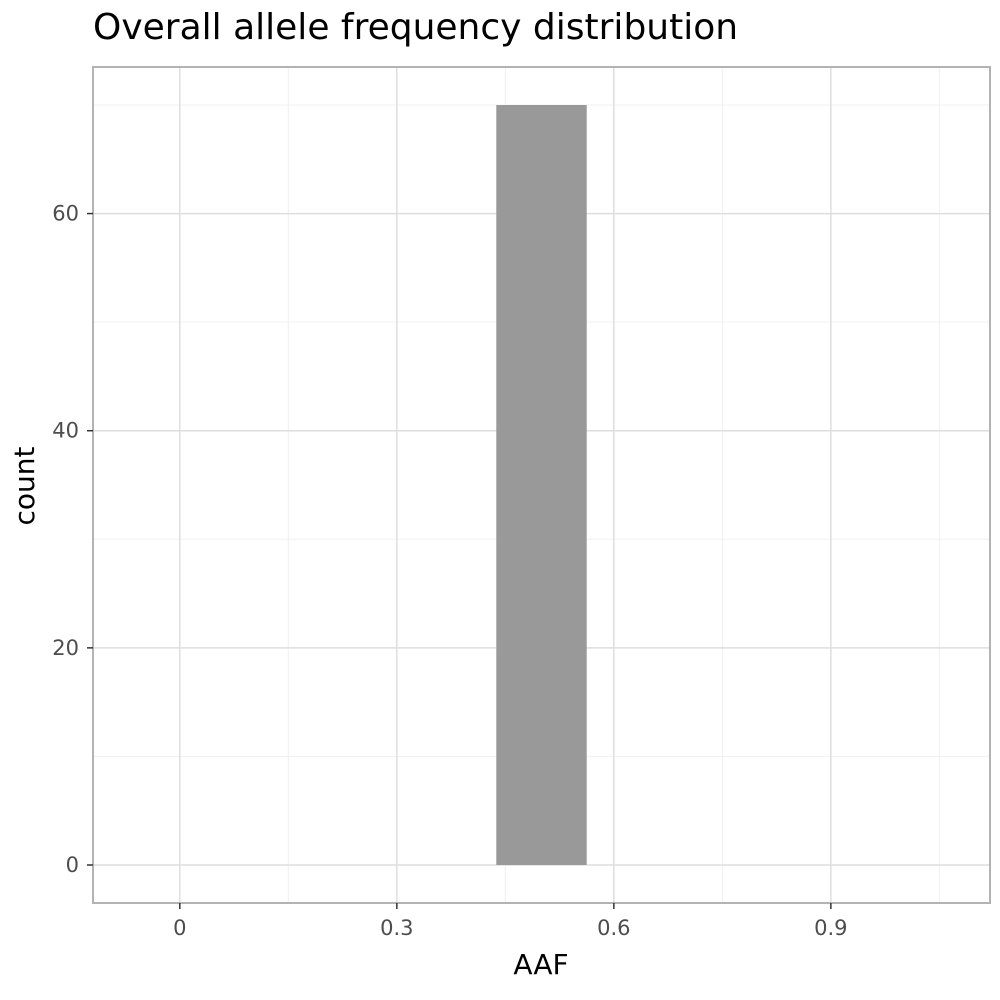 The image size is (1000, 1000). Describe the element at coordinates (65, 214) in the screenshot. I see `y-tick-label: 60` at that location.